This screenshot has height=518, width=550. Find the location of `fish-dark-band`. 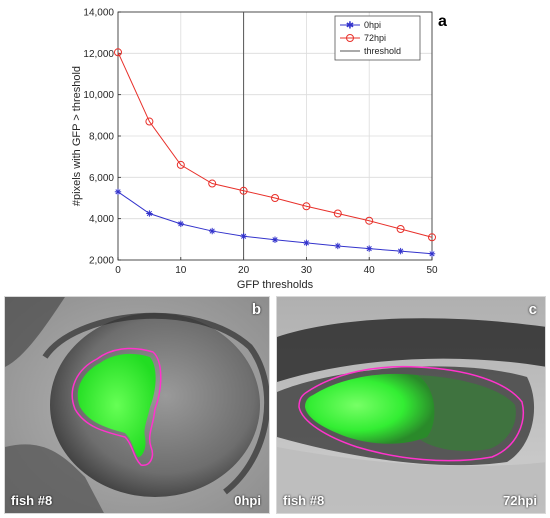

fish-dark-band is located at coordinates (411, 350).